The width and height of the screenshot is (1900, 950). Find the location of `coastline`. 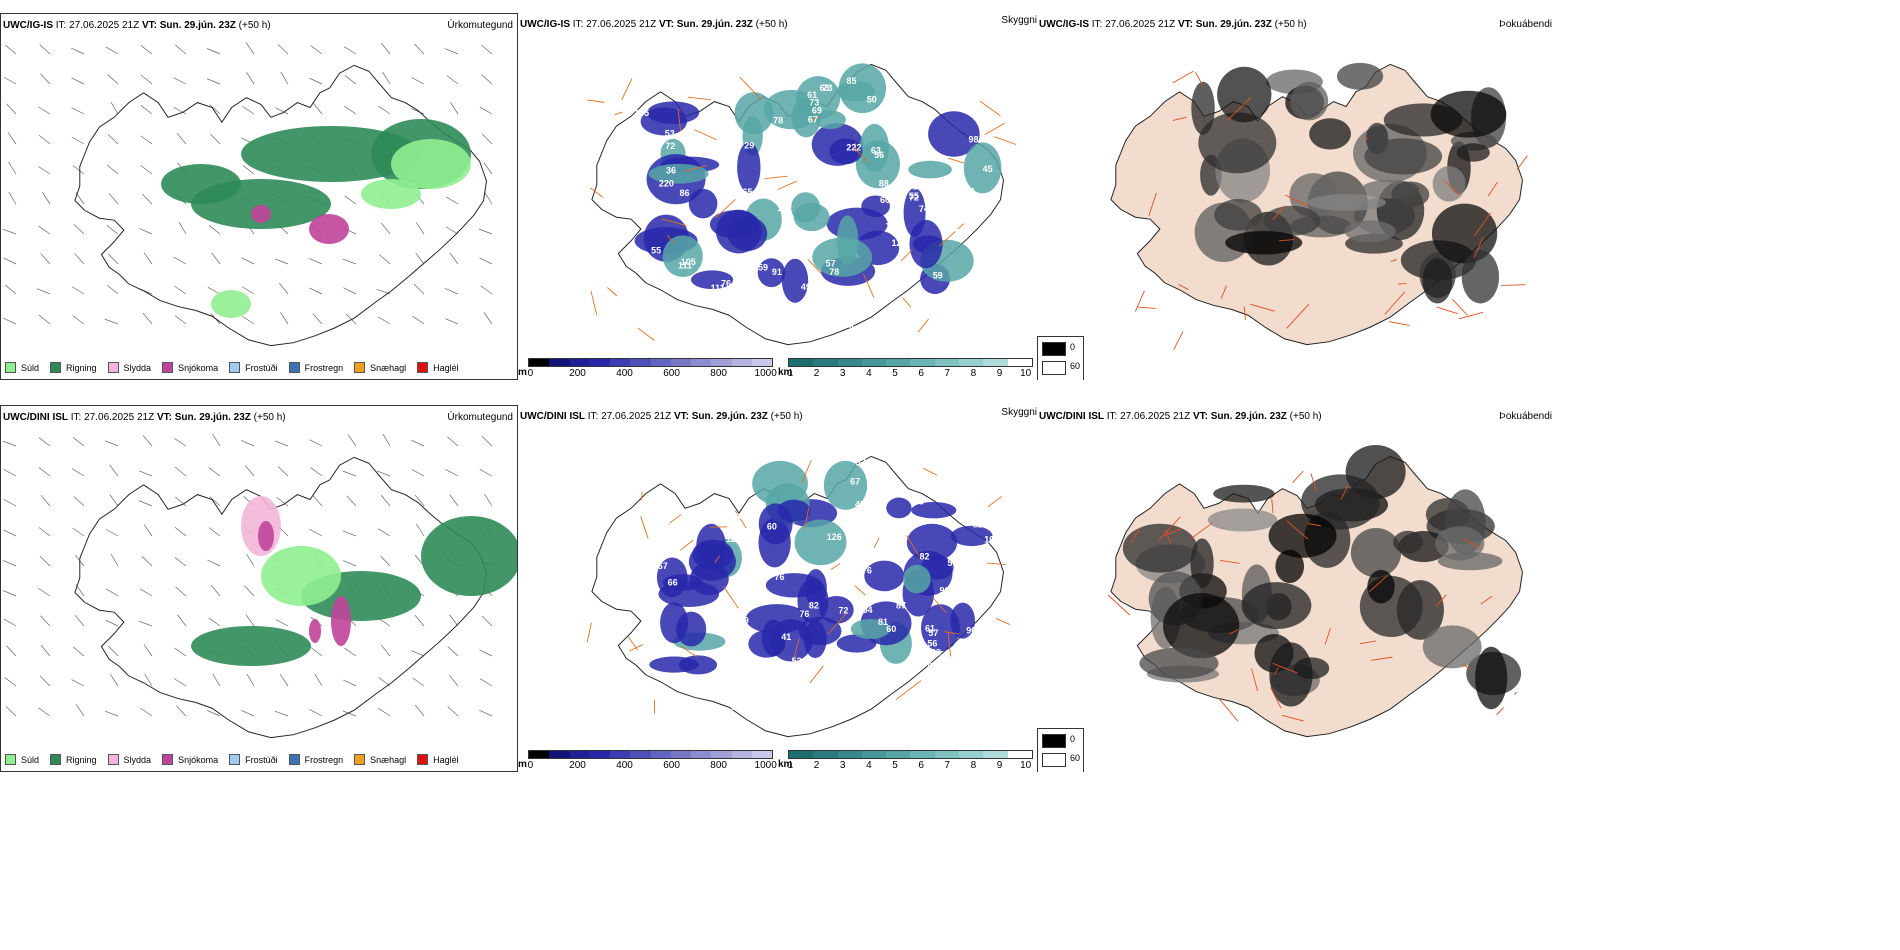

coastline is located at coordinates (281, 205).